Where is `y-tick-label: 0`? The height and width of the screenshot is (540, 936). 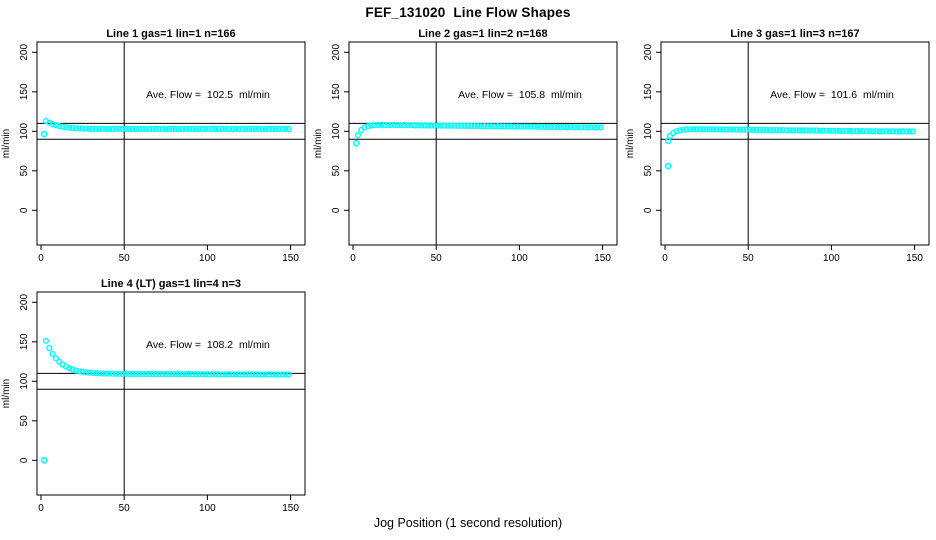
y-tick-label: 0 is located at coordinates (648, 210).